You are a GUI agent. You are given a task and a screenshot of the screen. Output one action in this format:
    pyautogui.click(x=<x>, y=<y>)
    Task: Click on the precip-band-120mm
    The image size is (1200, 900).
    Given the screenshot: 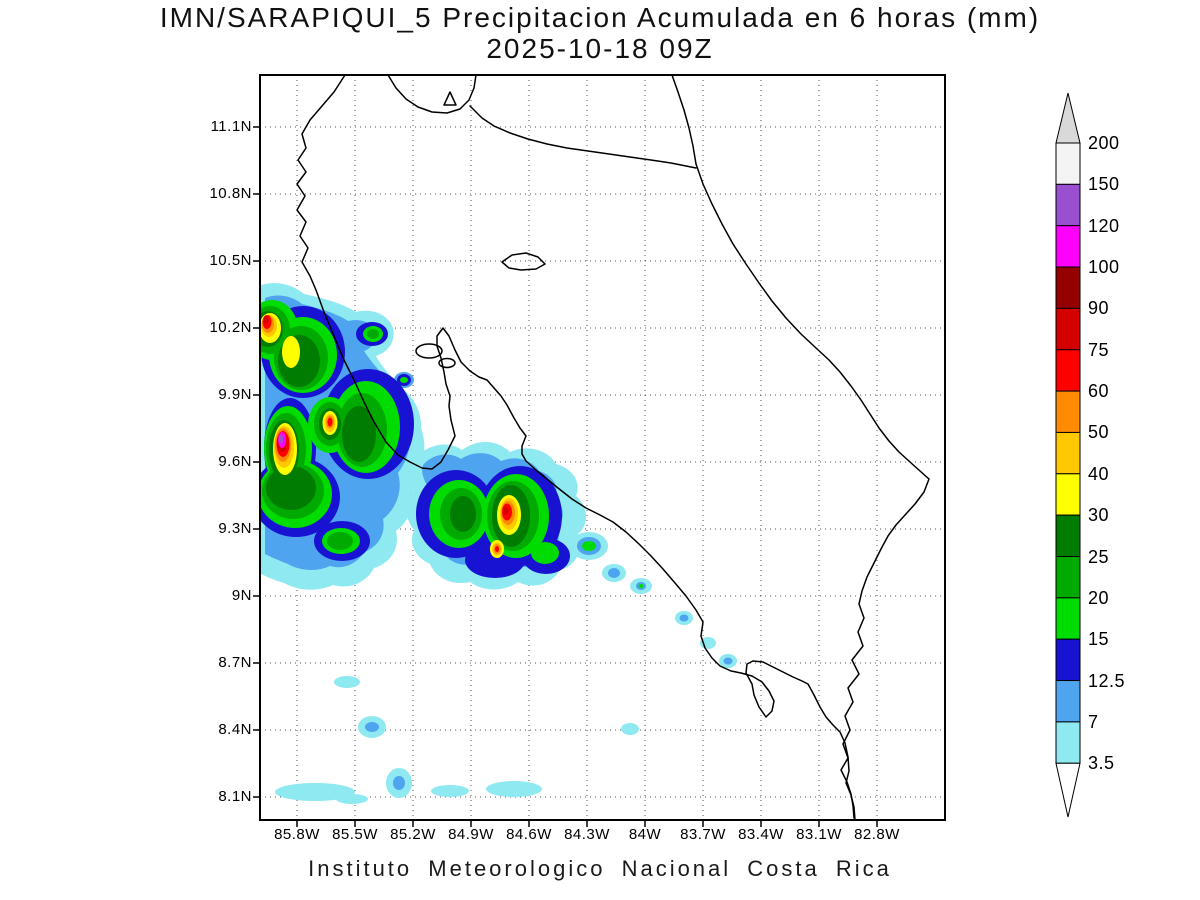 What is the action you would take?
    pyautogui.click(x=281, y=439)
    